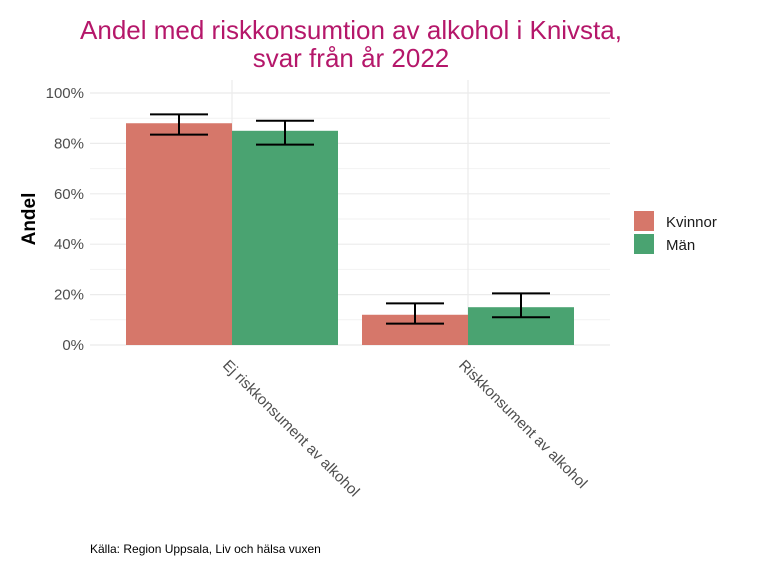  What do you see at coordinates (69, 194) in the screenshot?
I see `y-tick-label: 60%` at bounding box center [69, 194].